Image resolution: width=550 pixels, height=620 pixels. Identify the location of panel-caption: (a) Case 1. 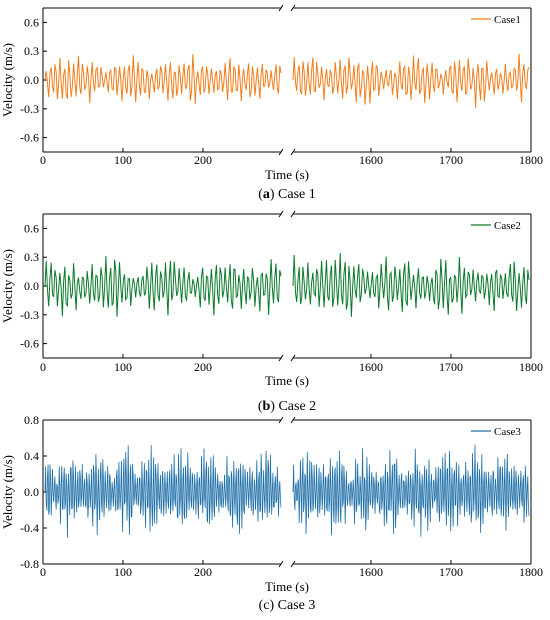
(287, 194).